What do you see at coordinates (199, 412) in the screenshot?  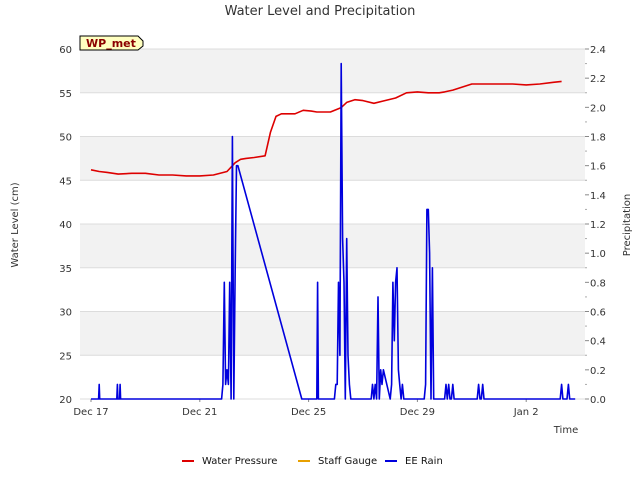 I see `x-tick-label: Dec 21` at bounding box center [199, 412].